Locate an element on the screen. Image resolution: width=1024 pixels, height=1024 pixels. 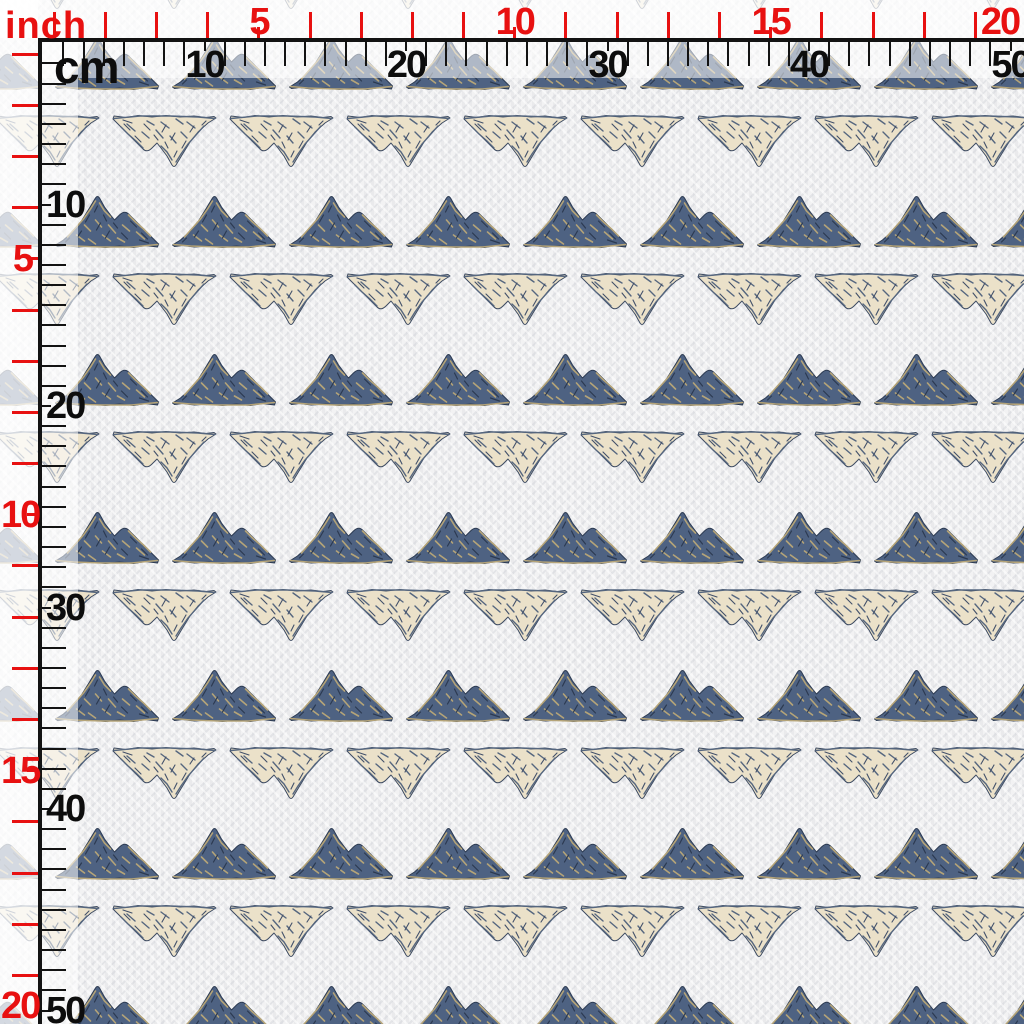
top-inch-number: 20 is located at coordinates (1000, 22).